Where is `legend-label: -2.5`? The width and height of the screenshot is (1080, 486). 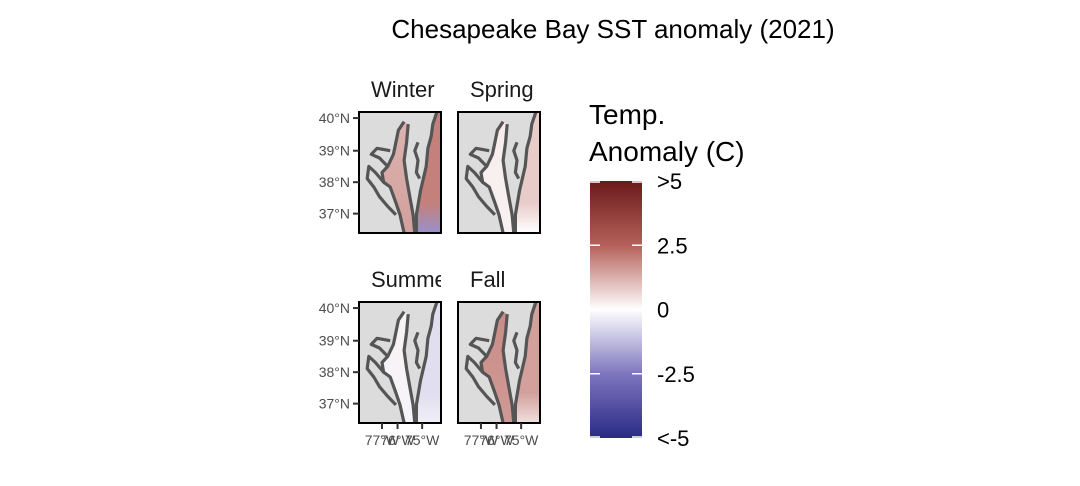
legend-label: -2.5 is located at coordinates (676, 374).